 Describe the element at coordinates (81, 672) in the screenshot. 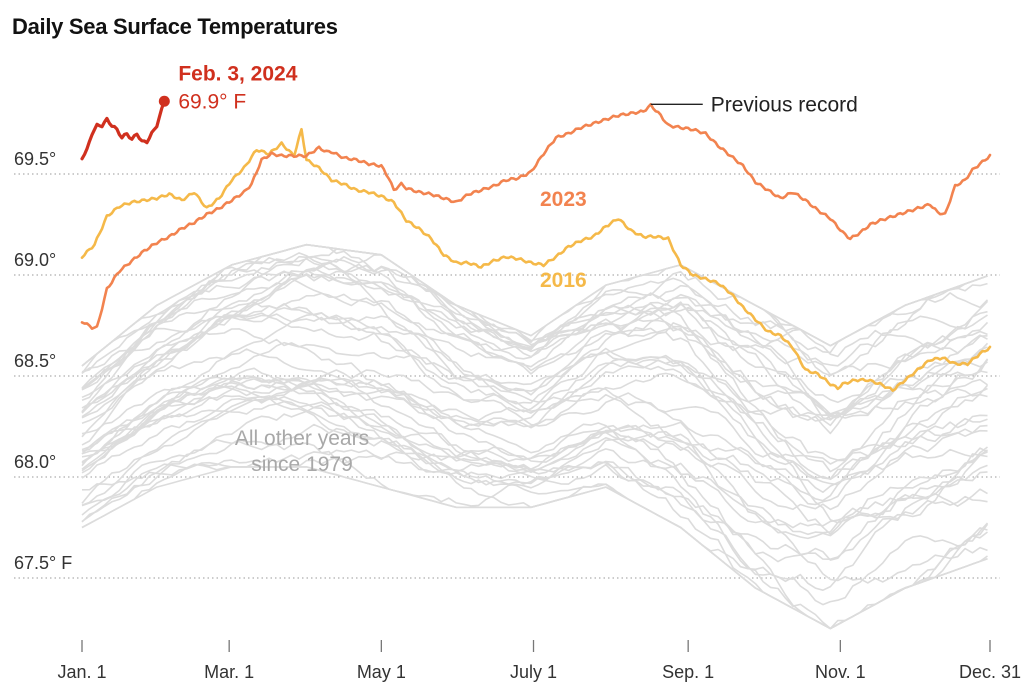

I see `x-tick-label: Jan. 1` at that location.